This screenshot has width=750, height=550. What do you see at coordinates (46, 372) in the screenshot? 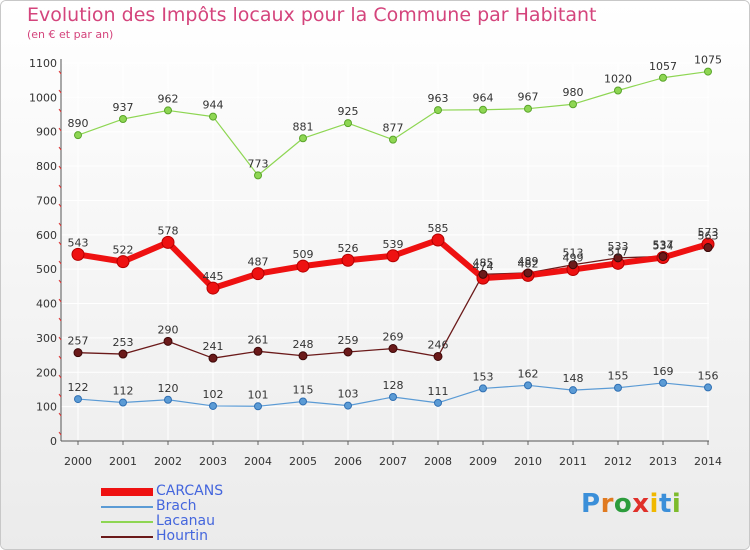
I see `y-tick-label: 200` at bounding box center [46, 372].